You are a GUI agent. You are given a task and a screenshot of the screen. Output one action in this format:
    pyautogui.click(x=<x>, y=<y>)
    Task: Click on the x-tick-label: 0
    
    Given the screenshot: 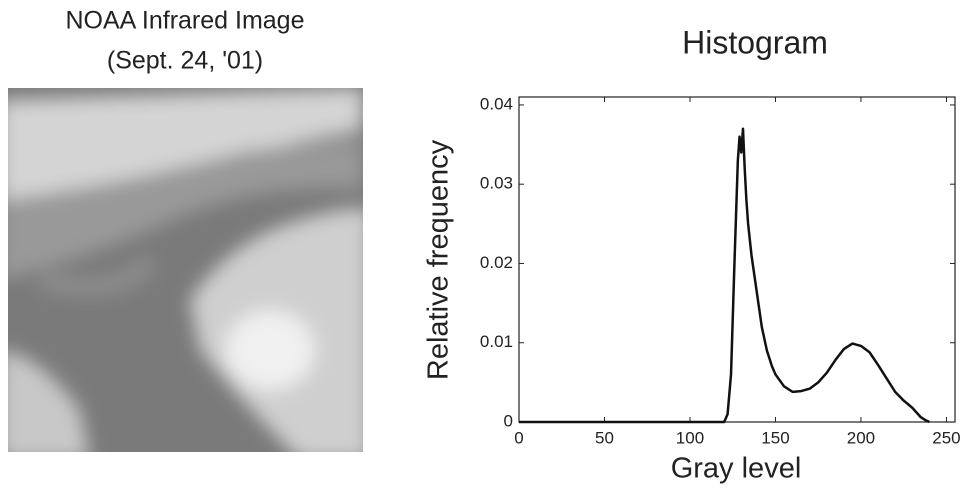 What is the action you would take?
    pyautogui.click(x=518, y=437)
    